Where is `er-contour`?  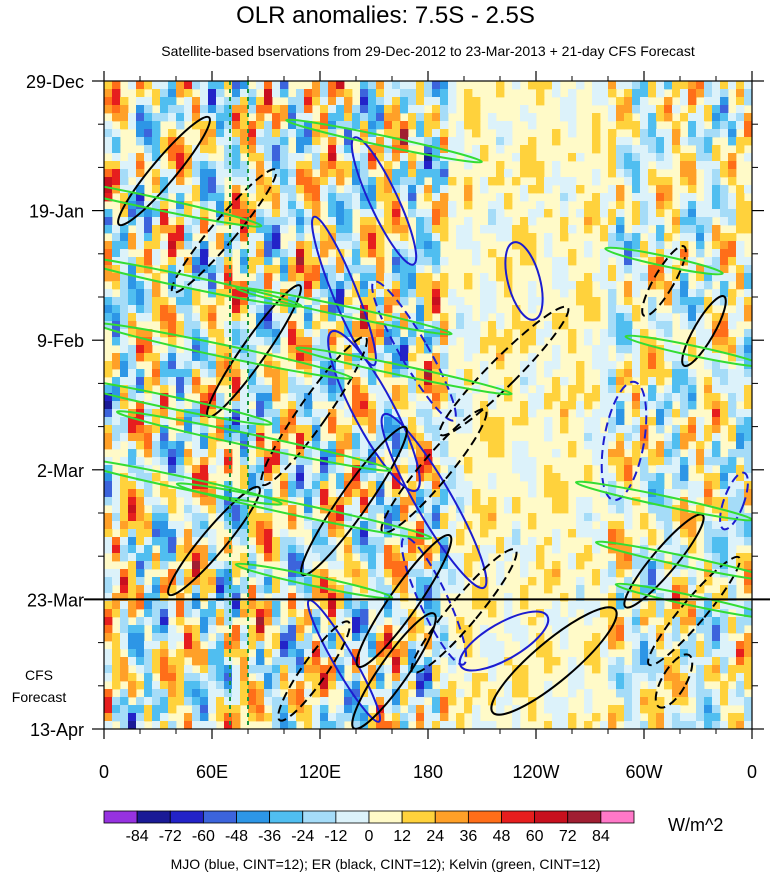 er-contour is located at coordinates (464, 611).